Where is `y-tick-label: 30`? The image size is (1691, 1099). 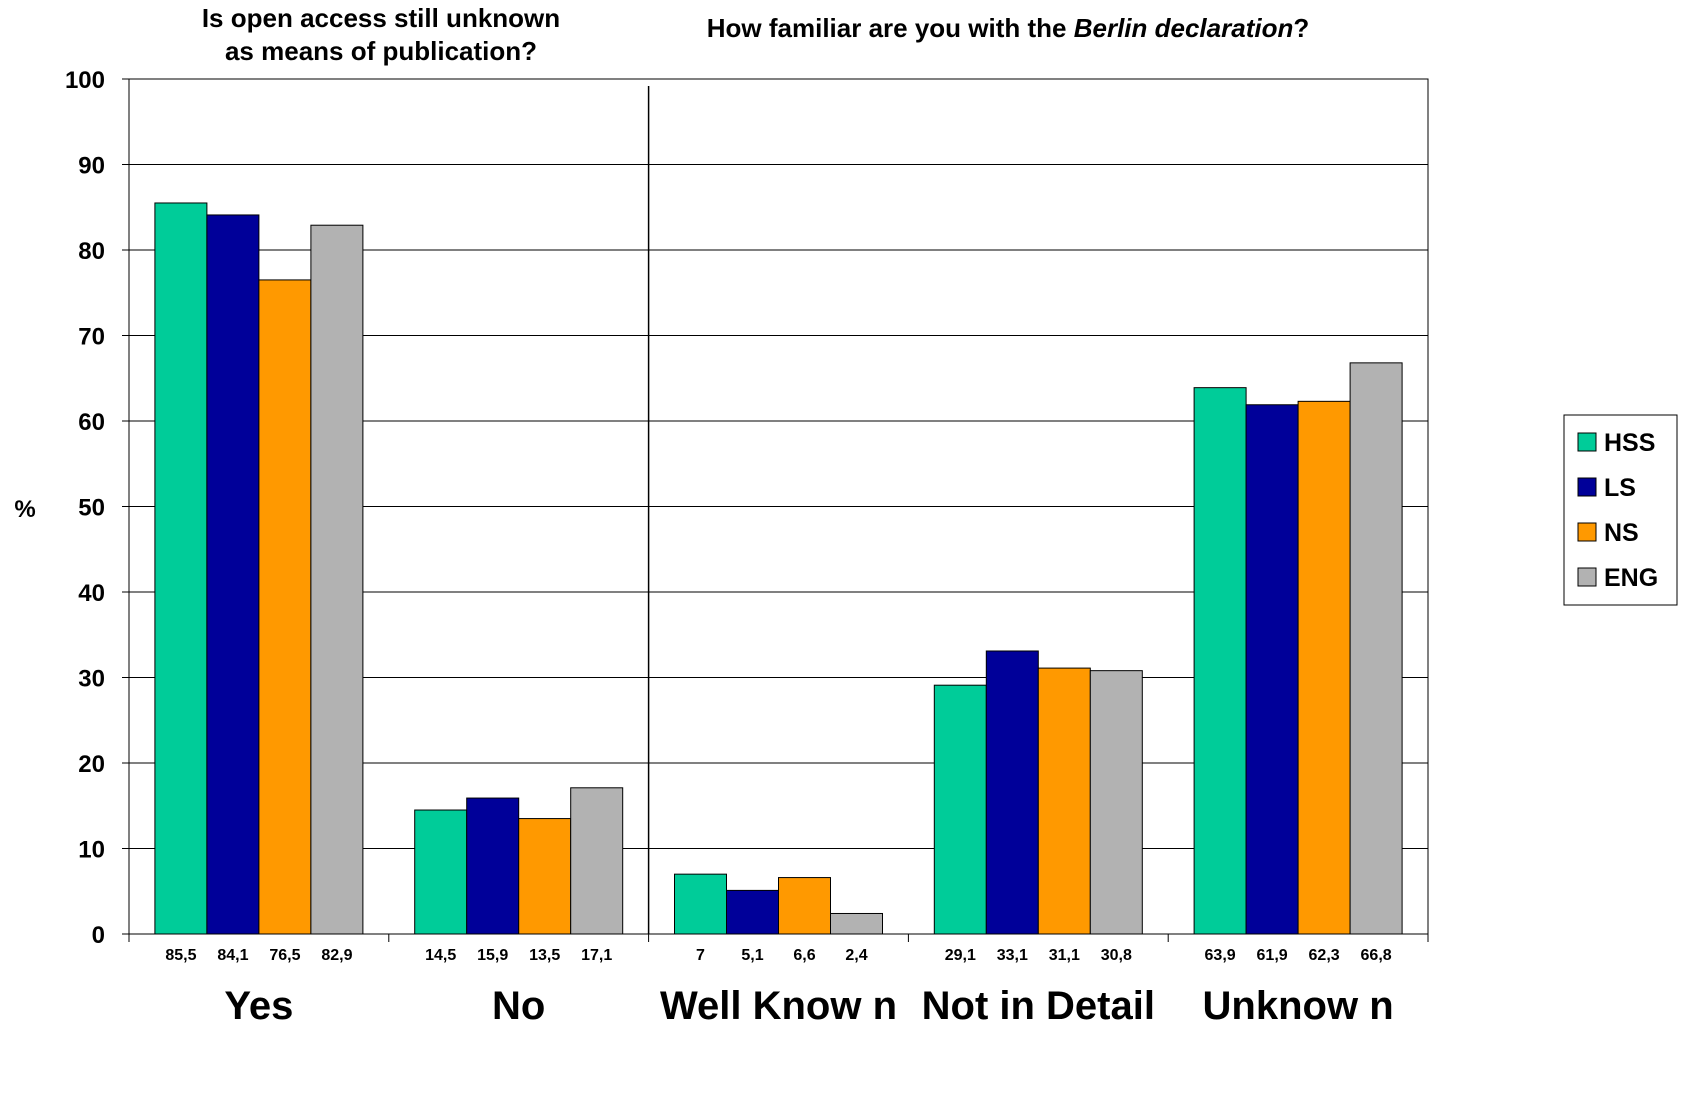
y-tick-label: 30 is located at coordinates (91, 679).